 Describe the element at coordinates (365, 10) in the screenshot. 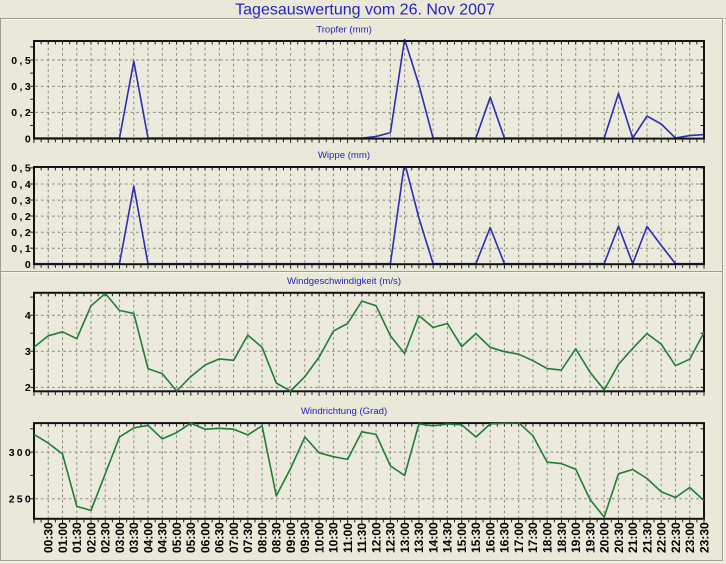

I see `svg-text:Tagesauswertung vom 26. Nov 20: Tagesauswertung vom 26. Nov 2007` at that location.